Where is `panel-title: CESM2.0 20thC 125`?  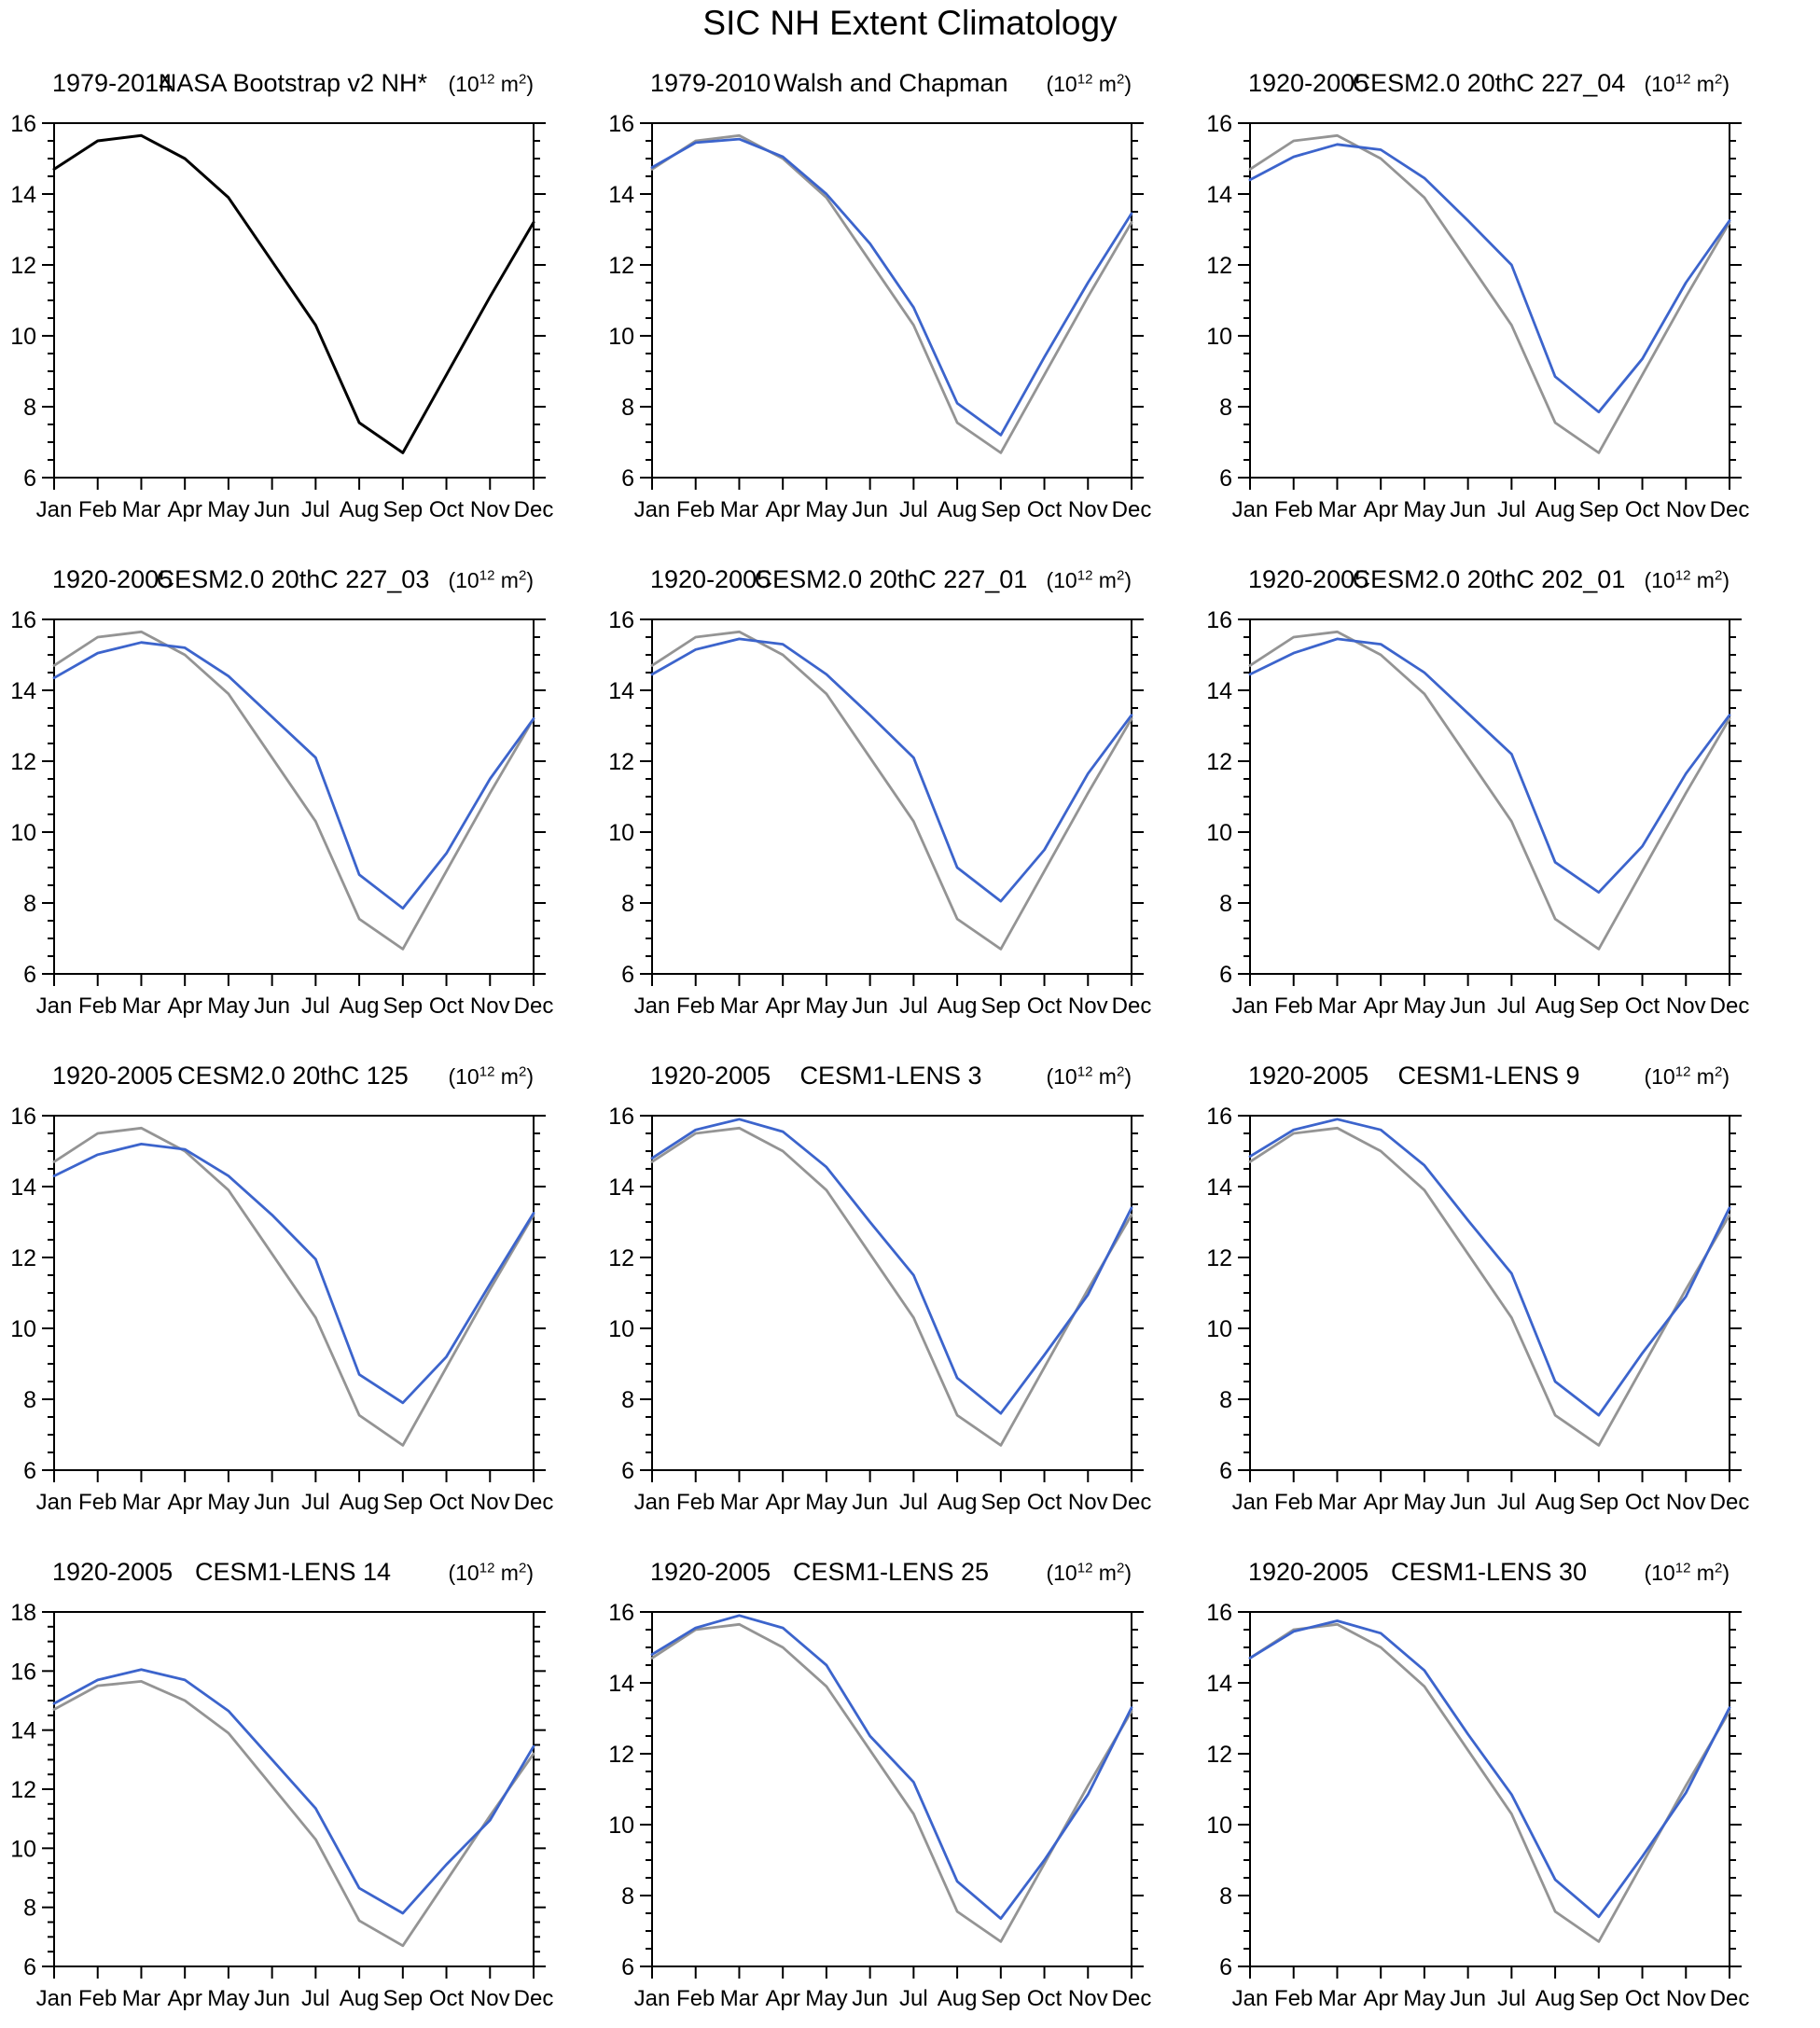
panel-title: CESM2.0 20thC 125 is located at coordinates (293, 1076).